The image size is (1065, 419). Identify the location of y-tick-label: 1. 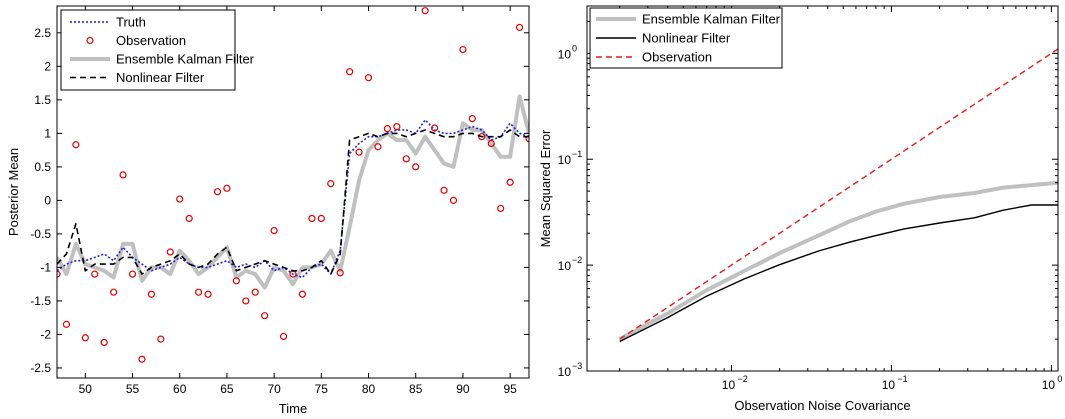
(47, 133).